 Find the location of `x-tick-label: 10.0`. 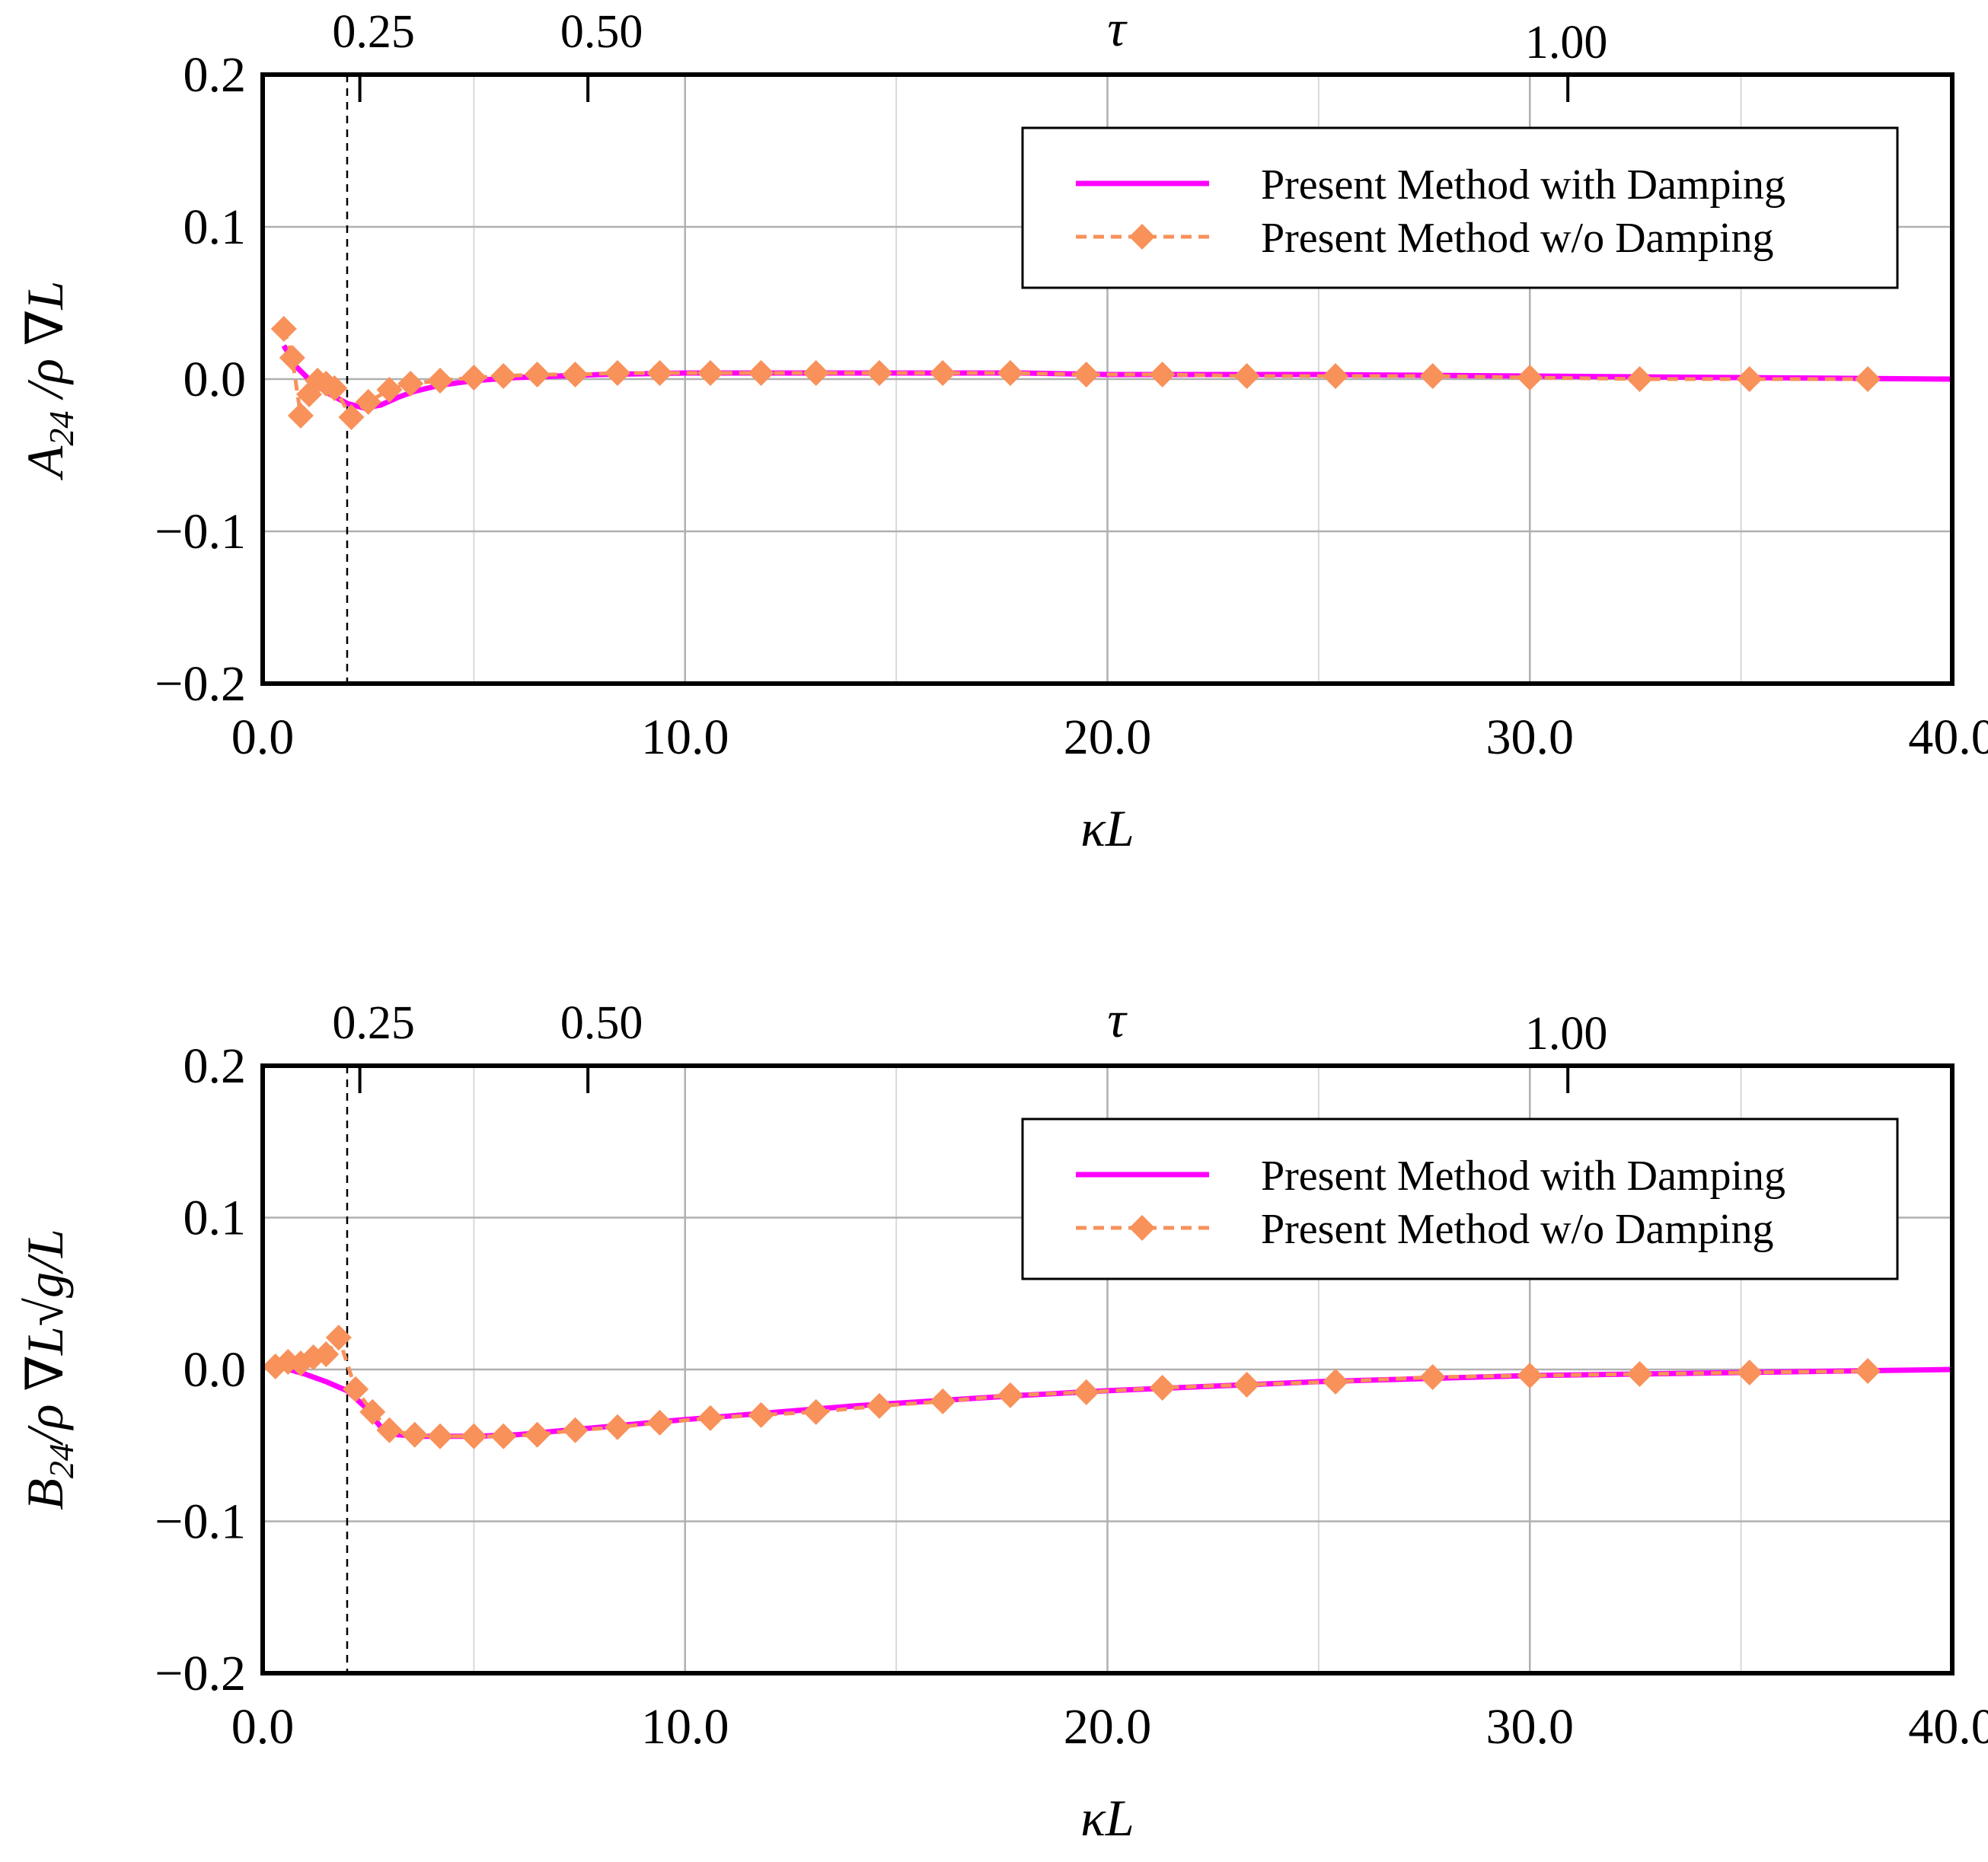

x-tick-label: 10.0 is located at coordinates (685, 737).